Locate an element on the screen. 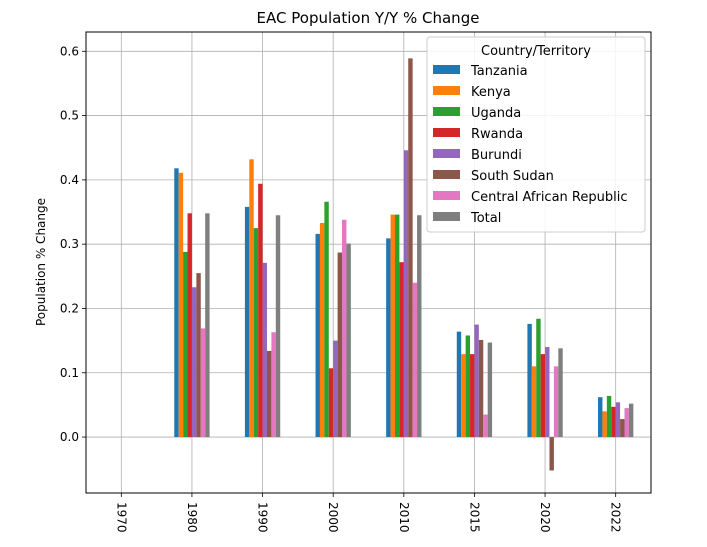  x-tick-label: 2015 is located at coordinates (474, 517).